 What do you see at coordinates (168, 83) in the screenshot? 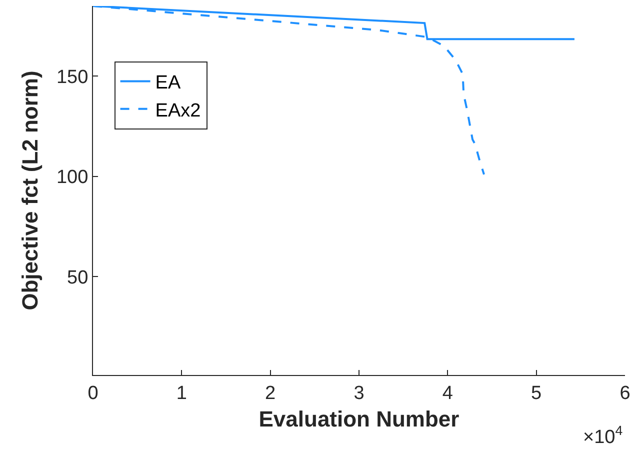
I see `legend-label: EA` at bounding box center [168, 83].